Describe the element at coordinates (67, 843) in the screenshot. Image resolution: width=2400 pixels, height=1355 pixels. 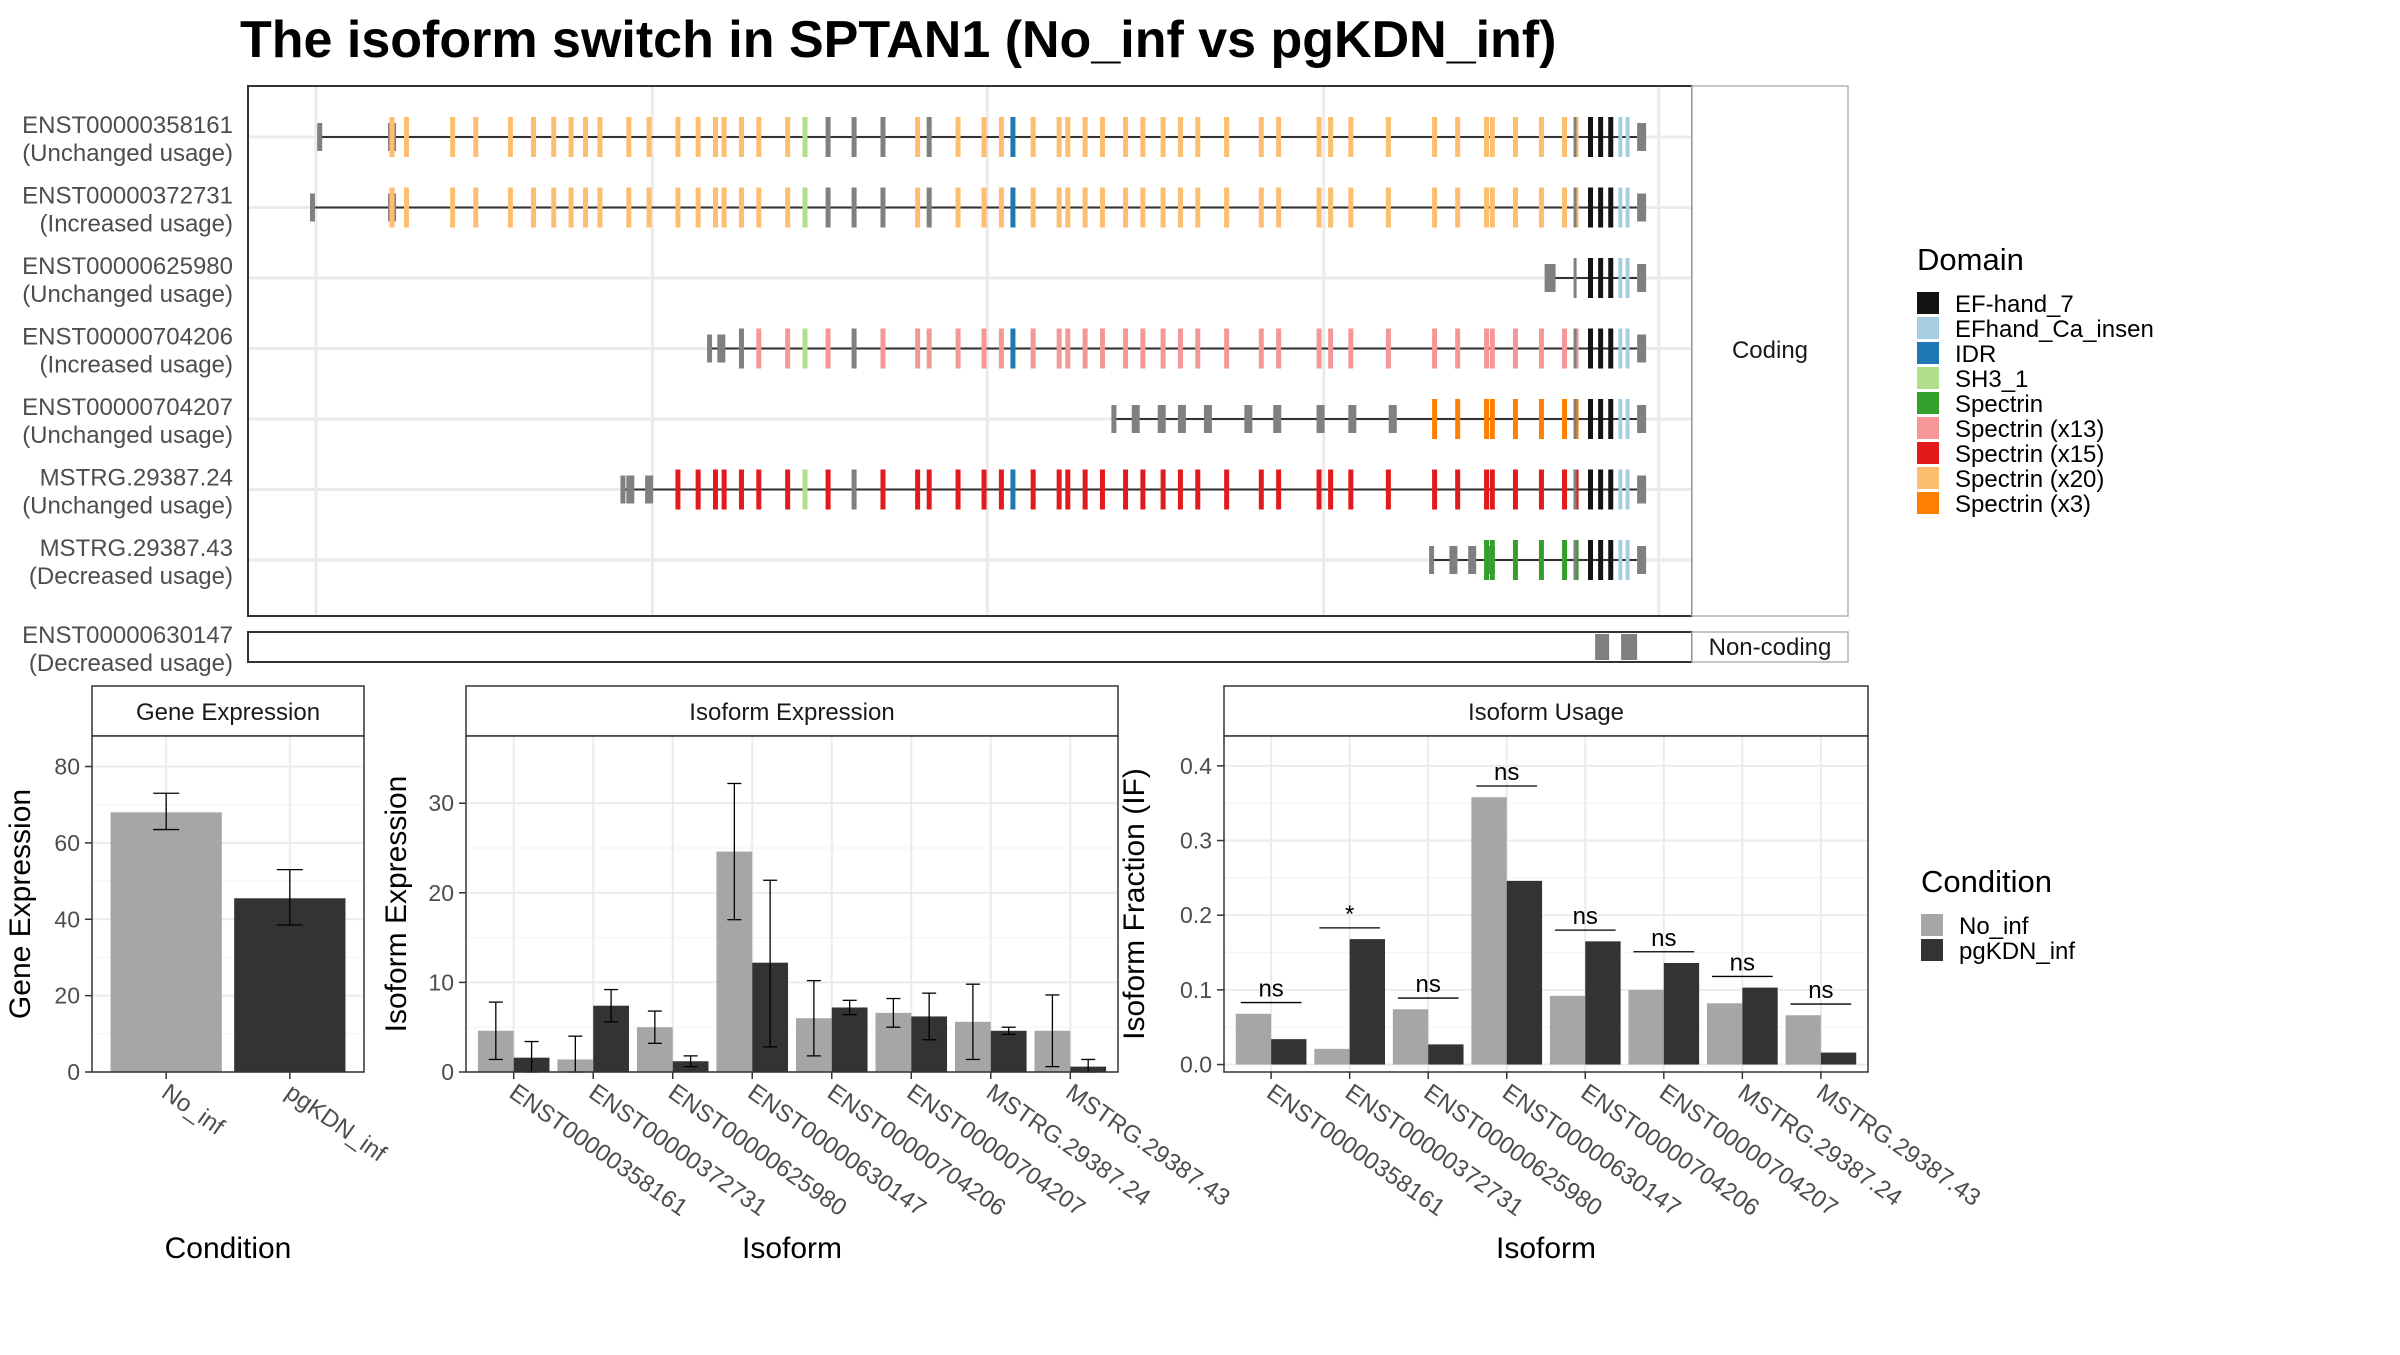
I see `y-tick-label: 60` at that location.